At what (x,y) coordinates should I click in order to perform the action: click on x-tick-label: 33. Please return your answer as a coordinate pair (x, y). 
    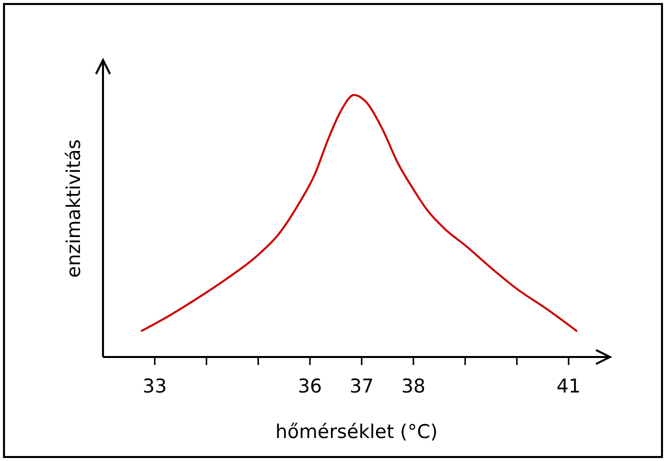
    Looking at the image, I should click on (154, 386).